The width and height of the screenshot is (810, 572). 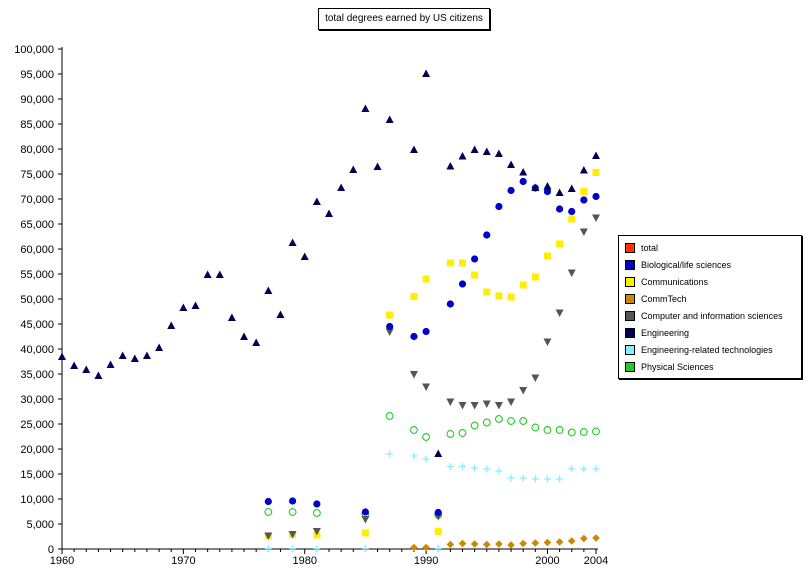 I want to click on legend-item-commtech: CommTech, so click(x=656, y=299).